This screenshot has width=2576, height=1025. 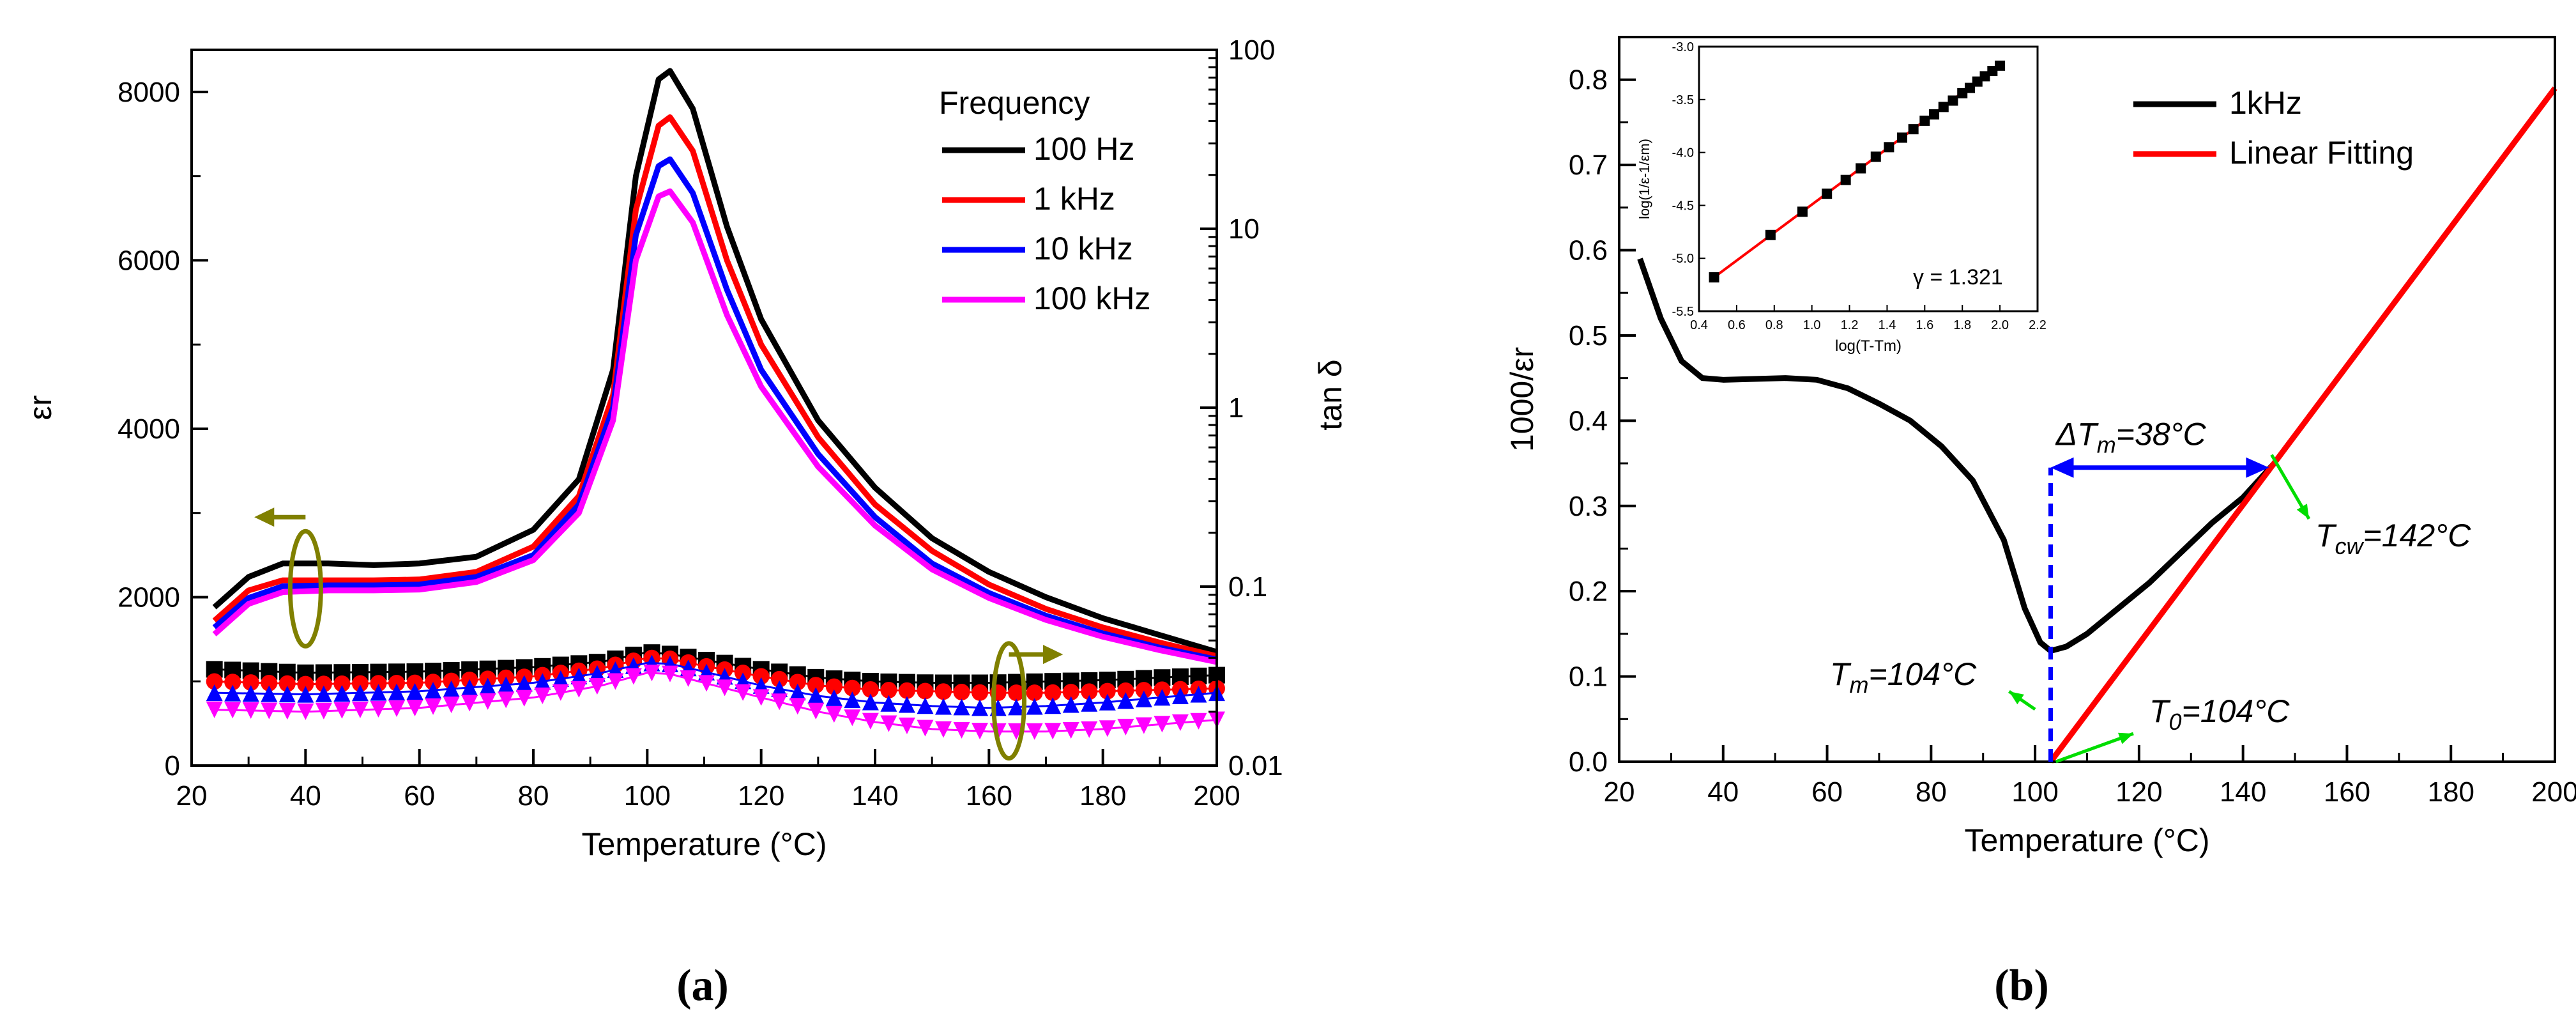 What do you see at coordinates (716, 702) in the screenshot?
I see `tan-delta-series-100-khz` at bounding box center [716, 702].